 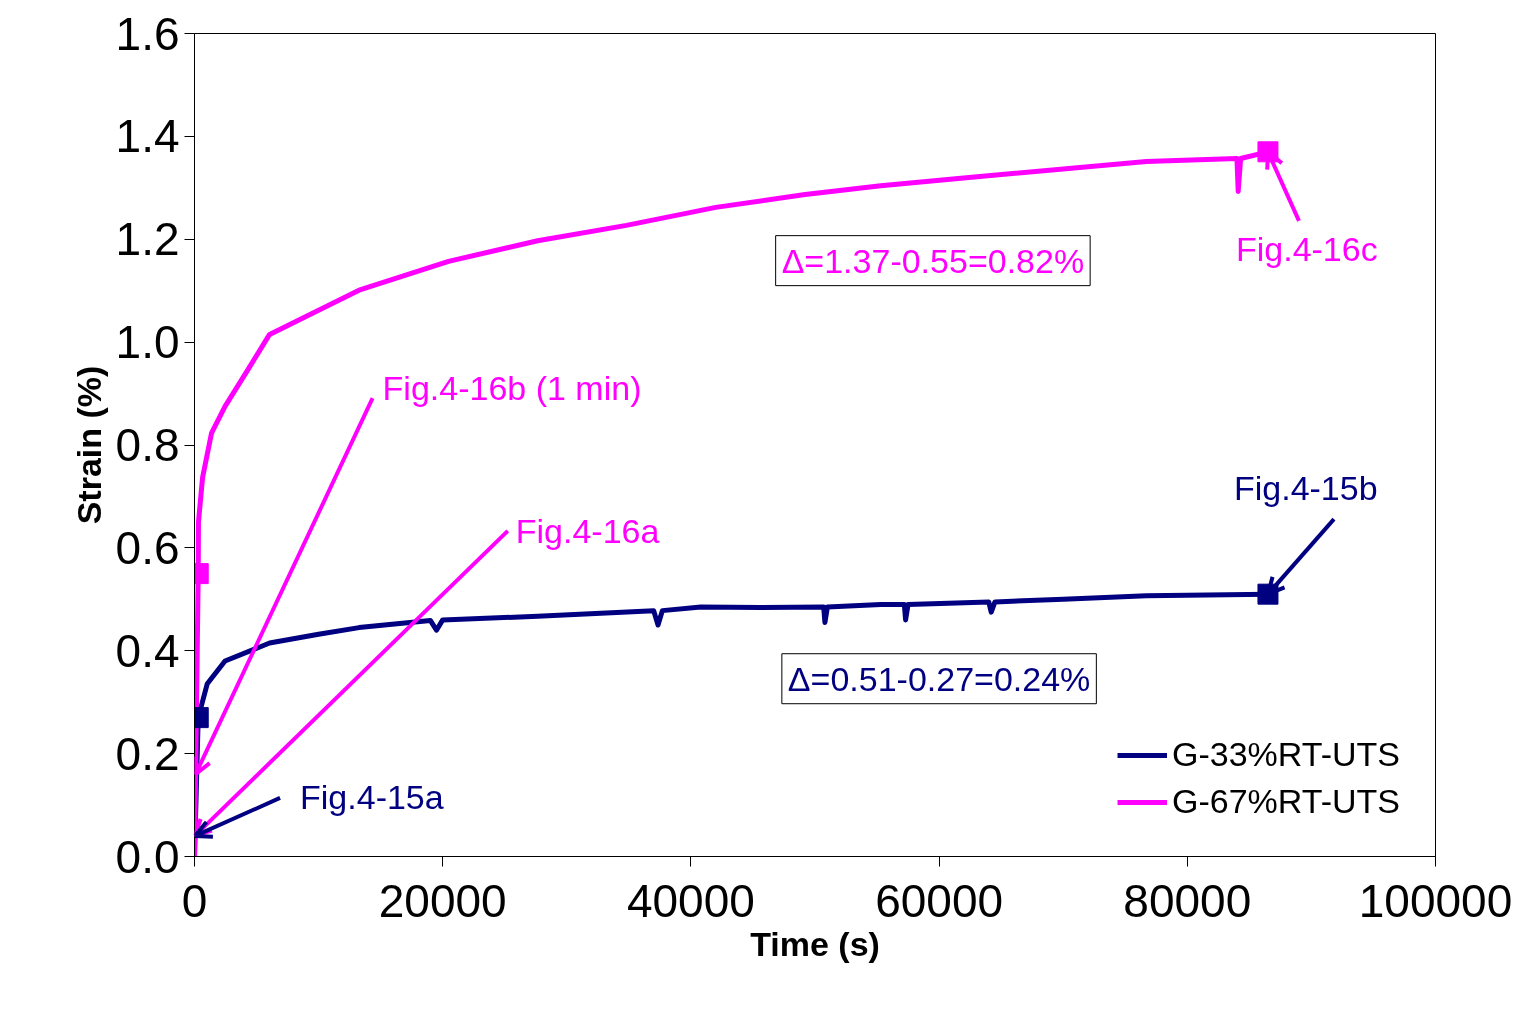 What do you see at coordinates (1286, 801) in the screenshot?
I see `legend-label: G-67%RT-UTS` at bounding box center [1286, 801].